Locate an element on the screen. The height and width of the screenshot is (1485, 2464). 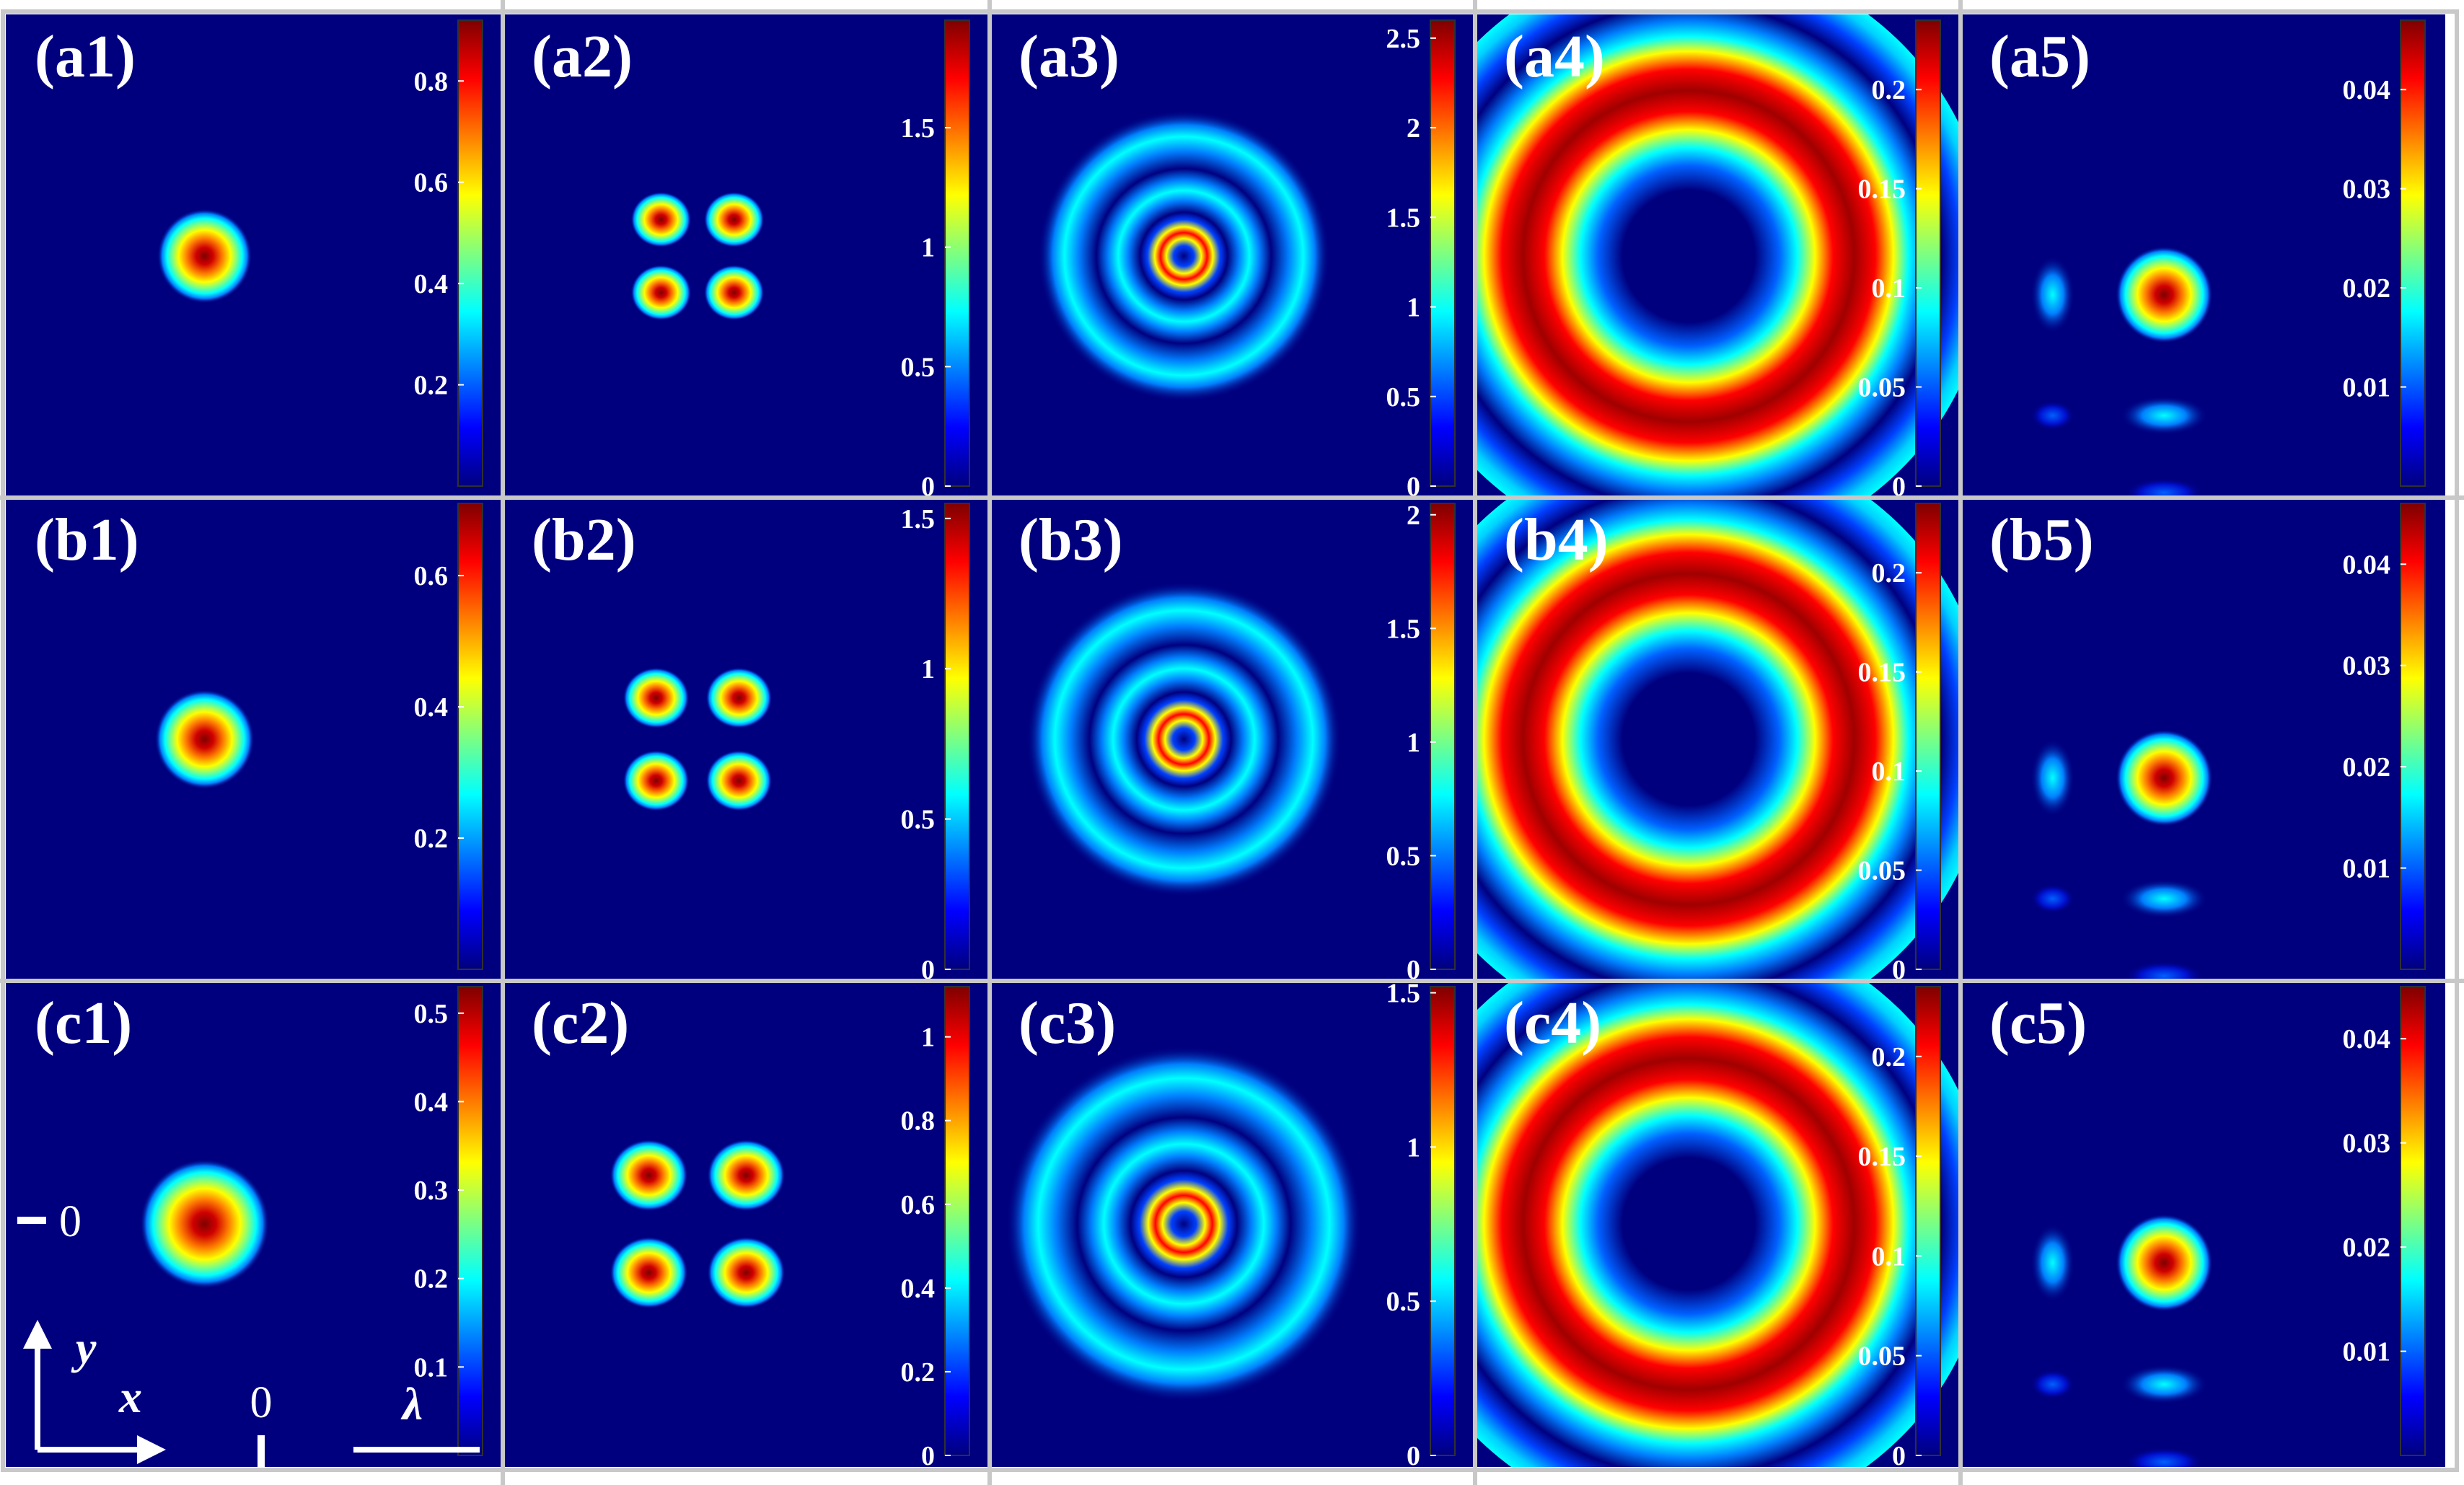
panel-label: (a2) is located at coordinates (583, 56).